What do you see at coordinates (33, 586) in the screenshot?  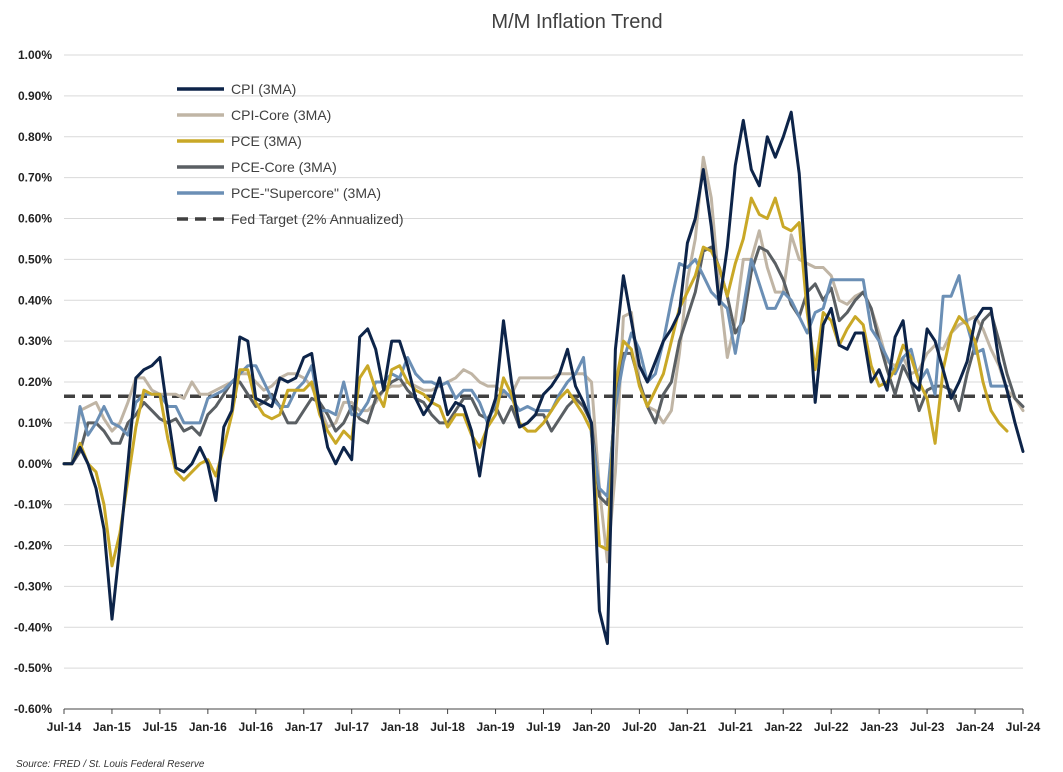 I see `y-tick-label: -0.30%` at bounding box center [33, 586].